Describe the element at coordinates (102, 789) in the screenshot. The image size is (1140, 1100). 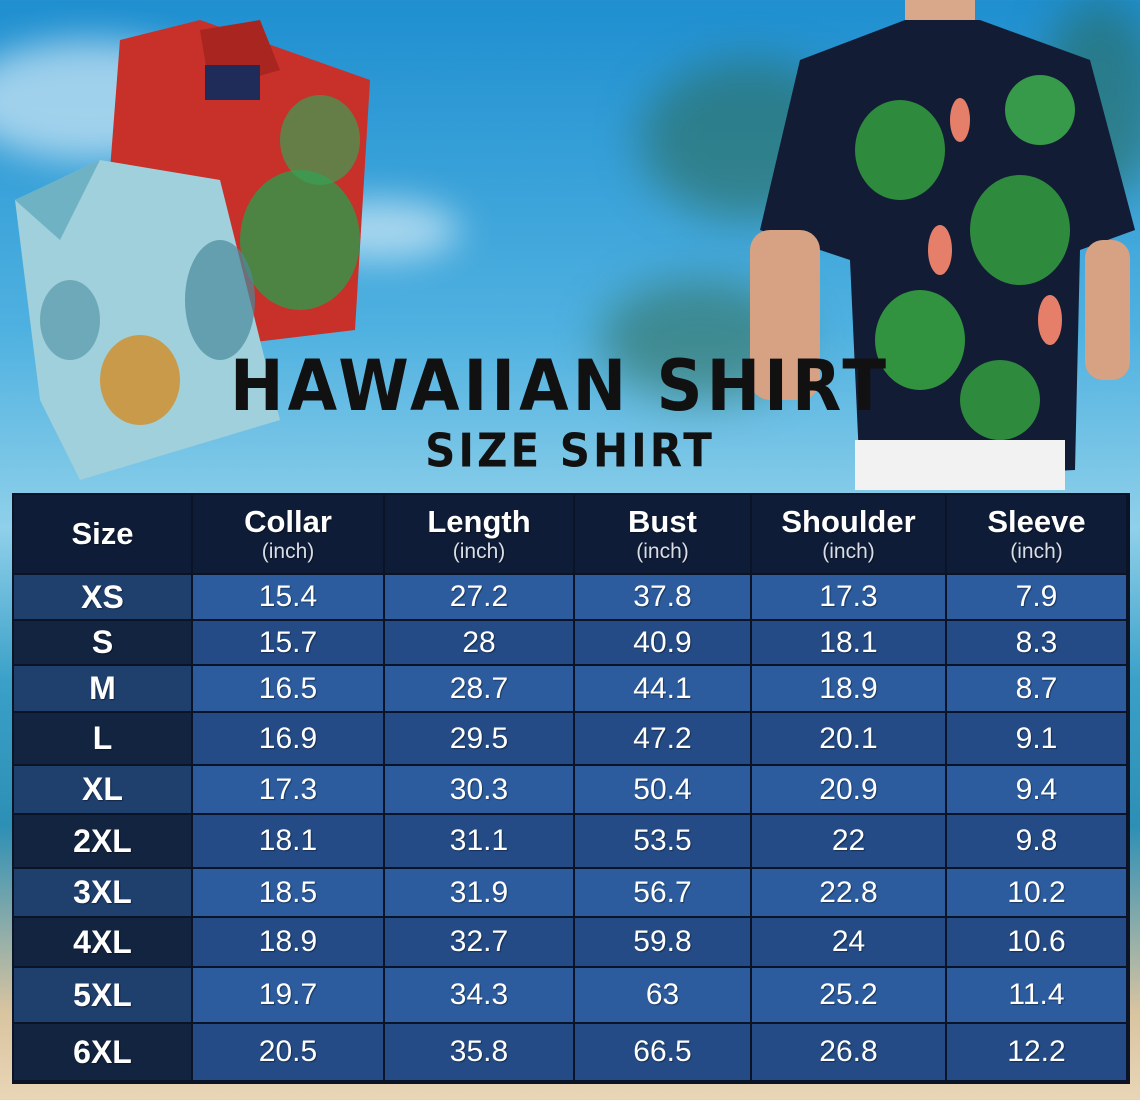
I see `size-label-cell: XL` at that location.